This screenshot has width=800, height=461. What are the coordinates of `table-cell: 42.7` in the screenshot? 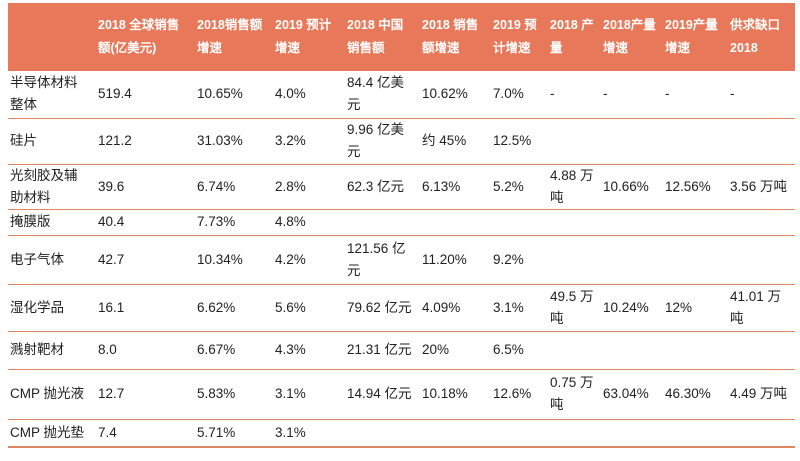 It's located at (111, 259).